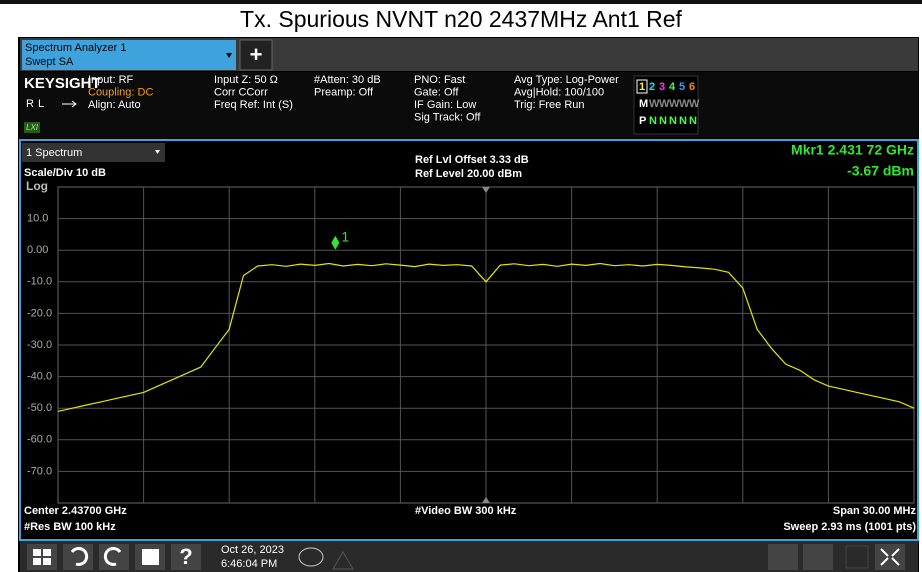 This screenshot has width=922, height=572. Describe the element at coordinates (343, 560) in the screenshot. I see `warning-icon` at that location.